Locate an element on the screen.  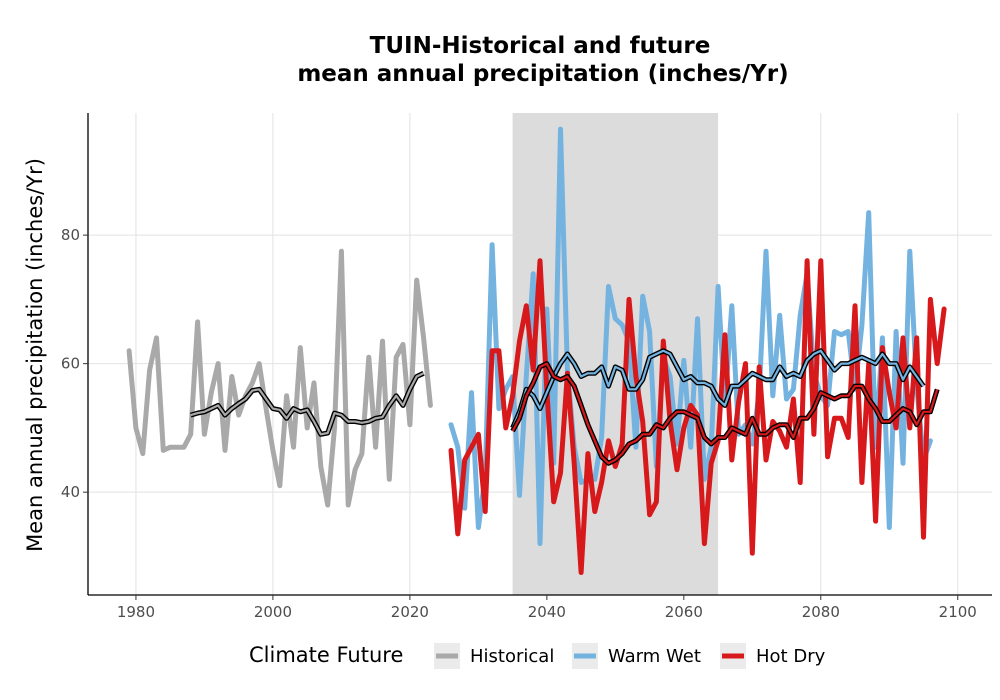
legend: Climate Future Historical Warm Wet Hot Dry is located at coordinates (537, 656).